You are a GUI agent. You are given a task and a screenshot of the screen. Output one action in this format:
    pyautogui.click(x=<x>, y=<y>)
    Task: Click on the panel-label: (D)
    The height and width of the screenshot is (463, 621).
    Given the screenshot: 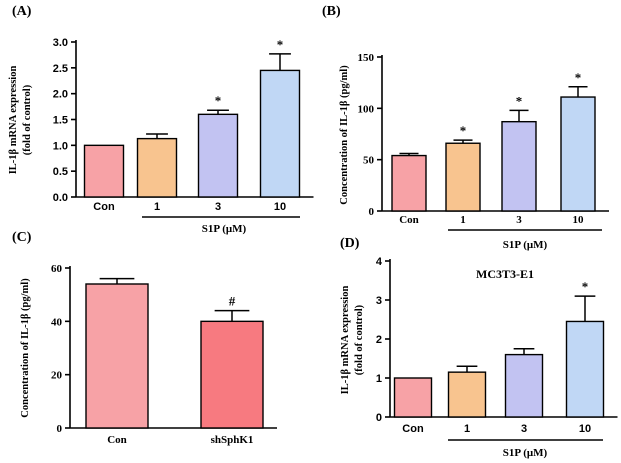 What is the action you would take?
    pyautogui.click(x=350, y=243)
    